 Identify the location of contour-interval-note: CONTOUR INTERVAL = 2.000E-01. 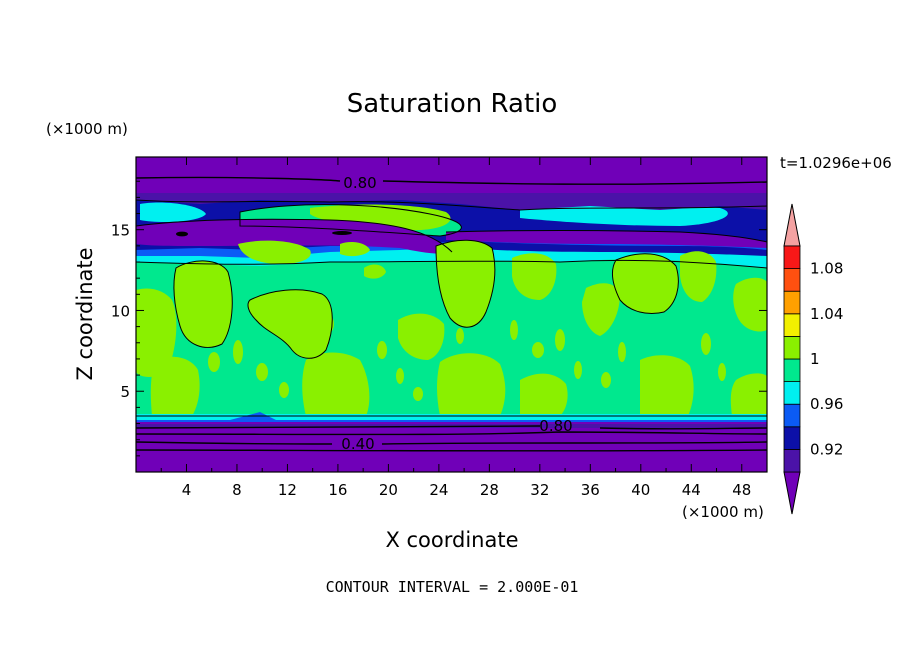
(452, 587).